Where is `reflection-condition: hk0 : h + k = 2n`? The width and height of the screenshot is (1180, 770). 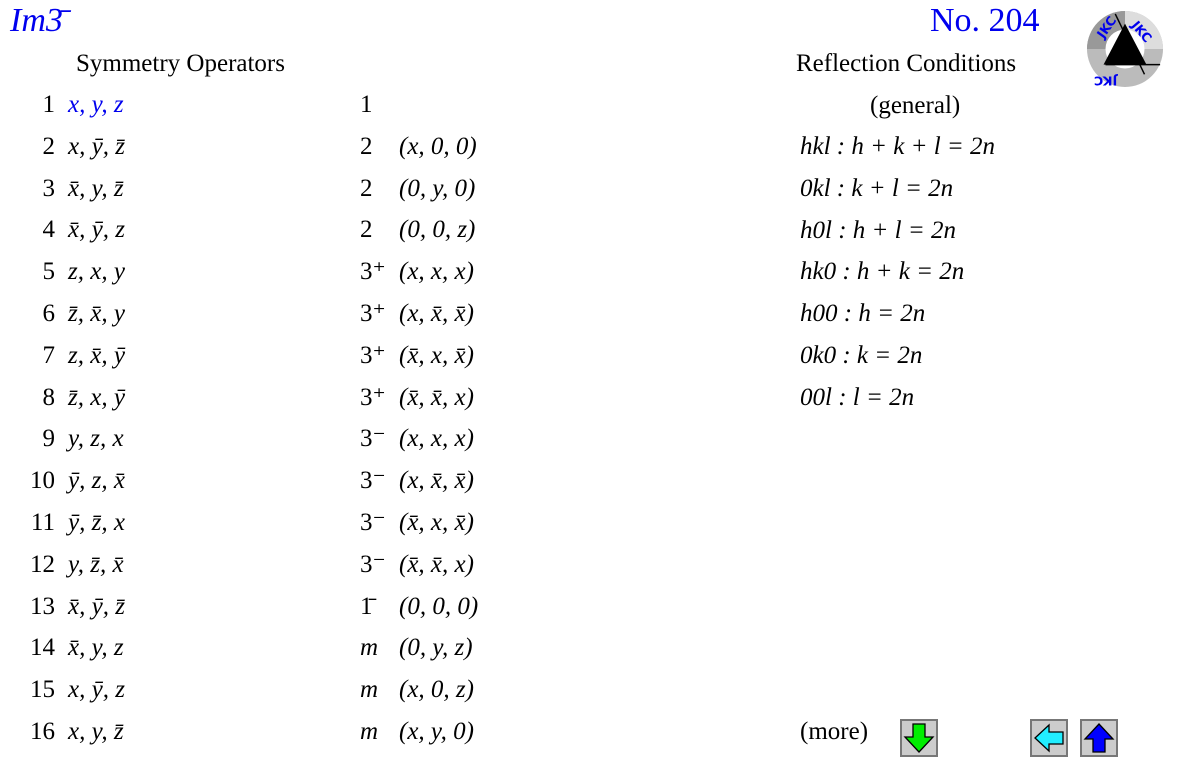 reflection-condition: hk0 : h + k = 2n is located at coordinates (882, 272).